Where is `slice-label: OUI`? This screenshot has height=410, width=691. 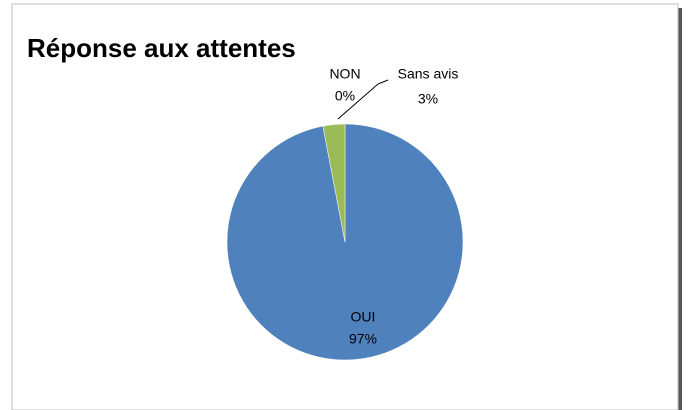 slice-label: OUI is located at coordinates (363, 317).